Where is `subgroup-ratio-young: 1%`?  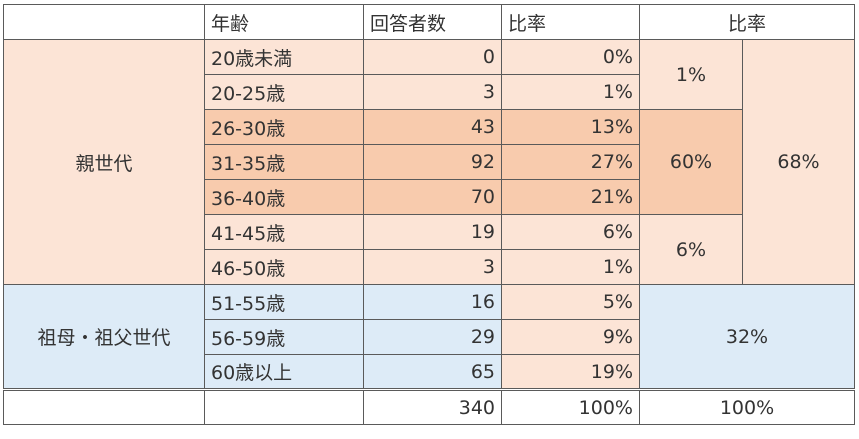 subgroup-ratio-young: 1% is located at coordinates (691, 74).